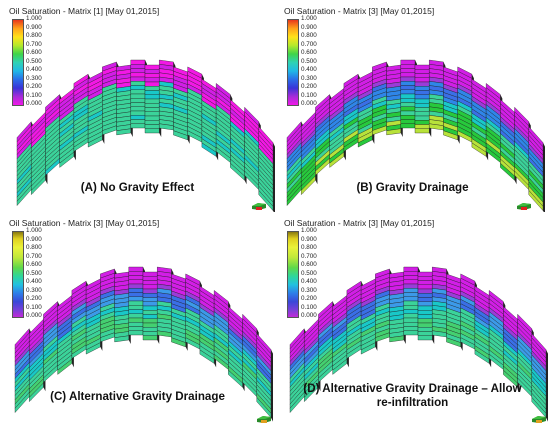  I want to click on caption-line: (C) Alternative Gravity Drainage, so click(137, 396).